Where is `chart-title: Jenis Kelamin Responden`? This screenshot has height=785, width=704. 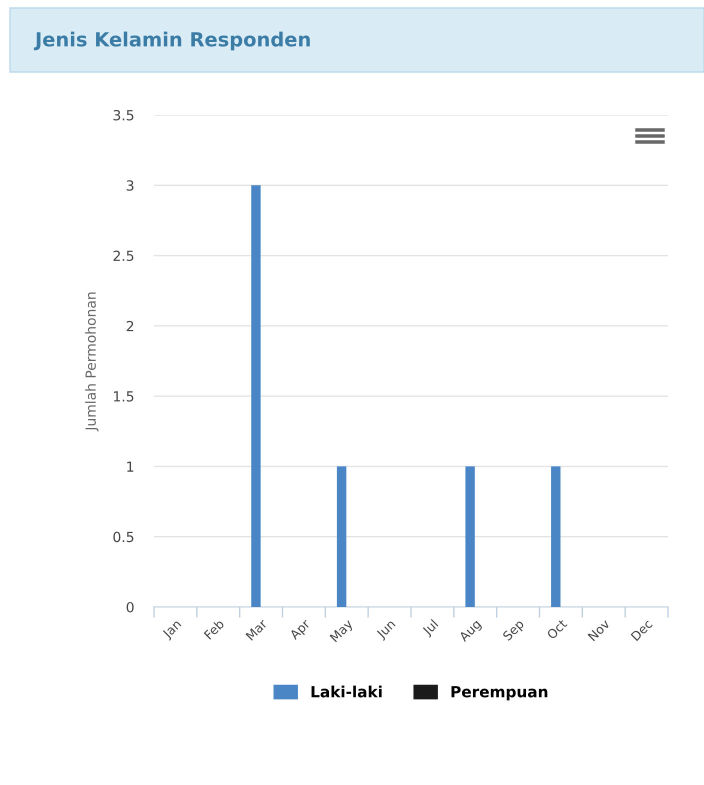
chart-title: Jenis Kelamin Responden is located at coordinates (172, 41).